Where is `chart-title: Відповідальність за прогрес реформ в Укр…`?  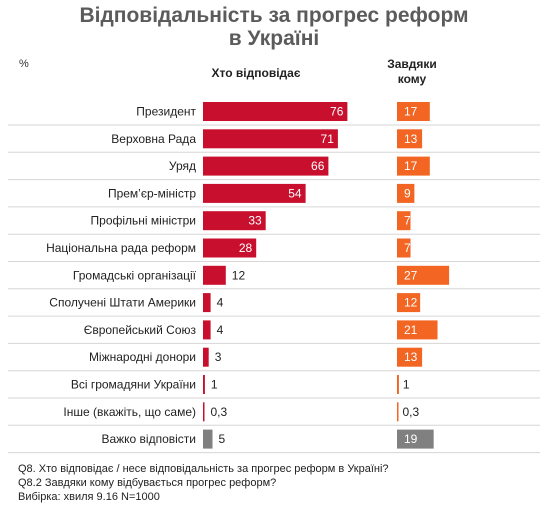
chart-title: Відповідальність за прогрес реформ в Укр… is located at coordinates (274, 27).